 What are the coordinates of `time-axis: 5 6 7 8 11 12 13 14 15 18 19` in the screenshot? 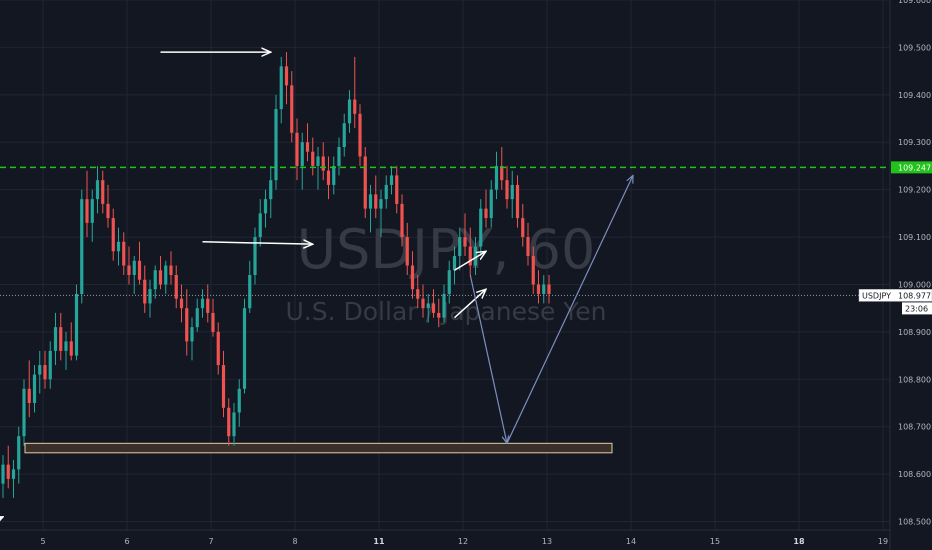 It's located at (445, 537).